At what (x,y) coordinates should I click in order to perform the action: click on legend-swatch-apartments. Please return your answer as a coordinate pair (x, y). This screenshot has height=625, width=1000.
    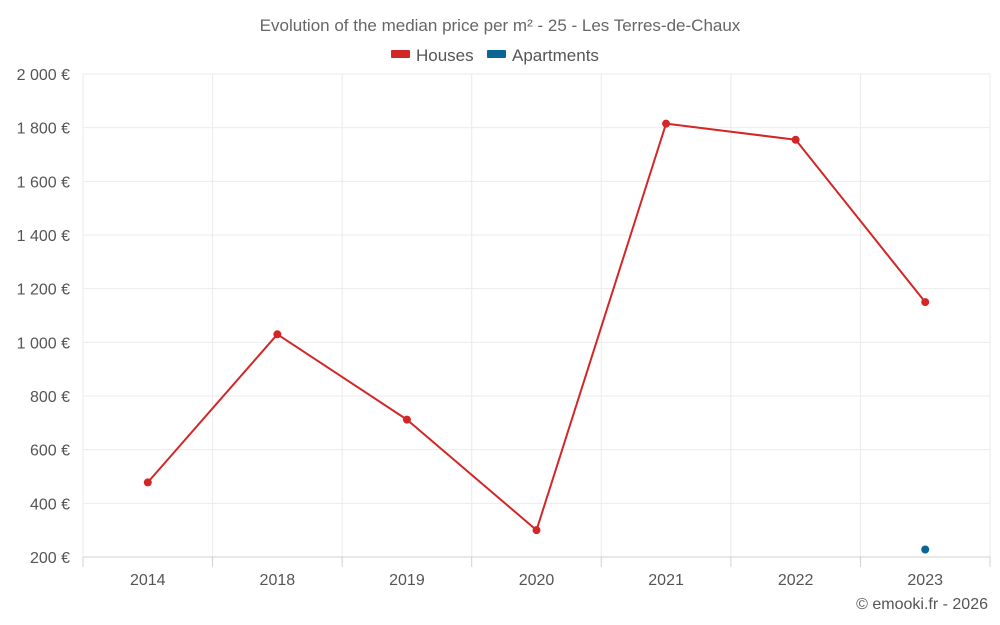
    Looking at the image, I should click on (496, 54).